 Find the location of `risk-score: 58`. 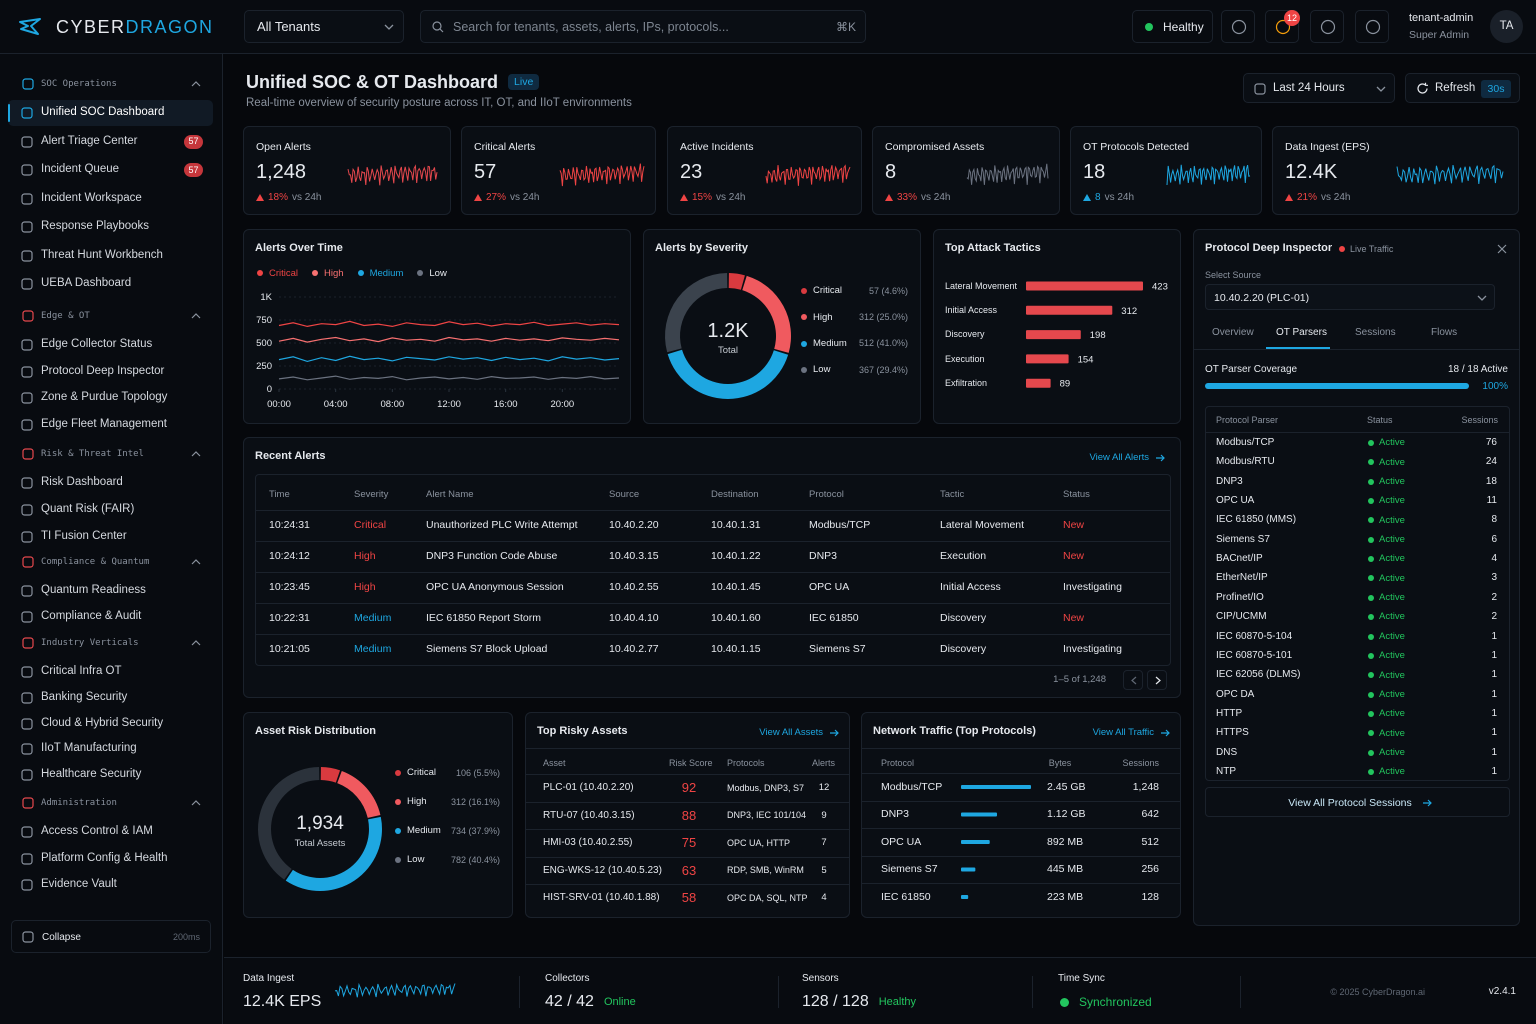

risk-score: 58 is located at coordinates (689, 898).